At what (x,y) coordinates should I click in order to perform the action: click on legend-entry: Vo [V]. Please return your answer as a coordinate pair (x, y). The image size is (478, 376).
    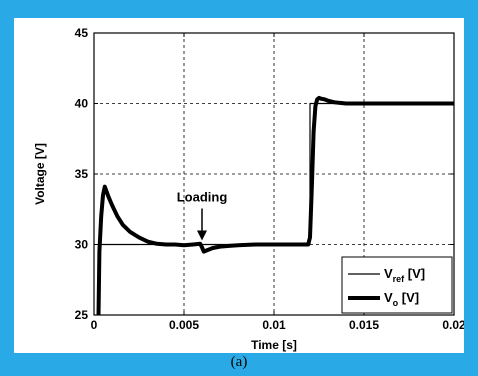
    Looking at the image, I should click on (401, 299).